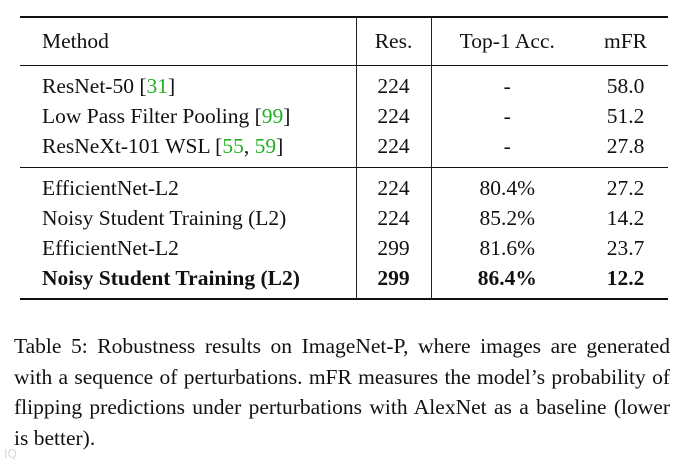  What do you see at coordinates (94, 86) in the screenshot?
I see `method-name: ResNet-50 [` at bounding box center [94, 86].